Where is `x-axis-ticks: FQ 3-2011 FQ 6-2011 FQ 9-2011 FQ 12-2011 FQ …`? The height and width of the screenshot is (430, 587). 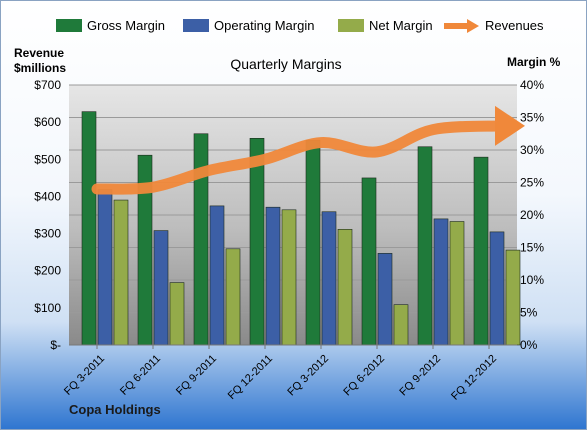 x-axis-ticks: FQ 3-2011 FQ 6-2011 FQ 9-2011 FQ 12-2011 FQ … is located at coordinates (280, 374).